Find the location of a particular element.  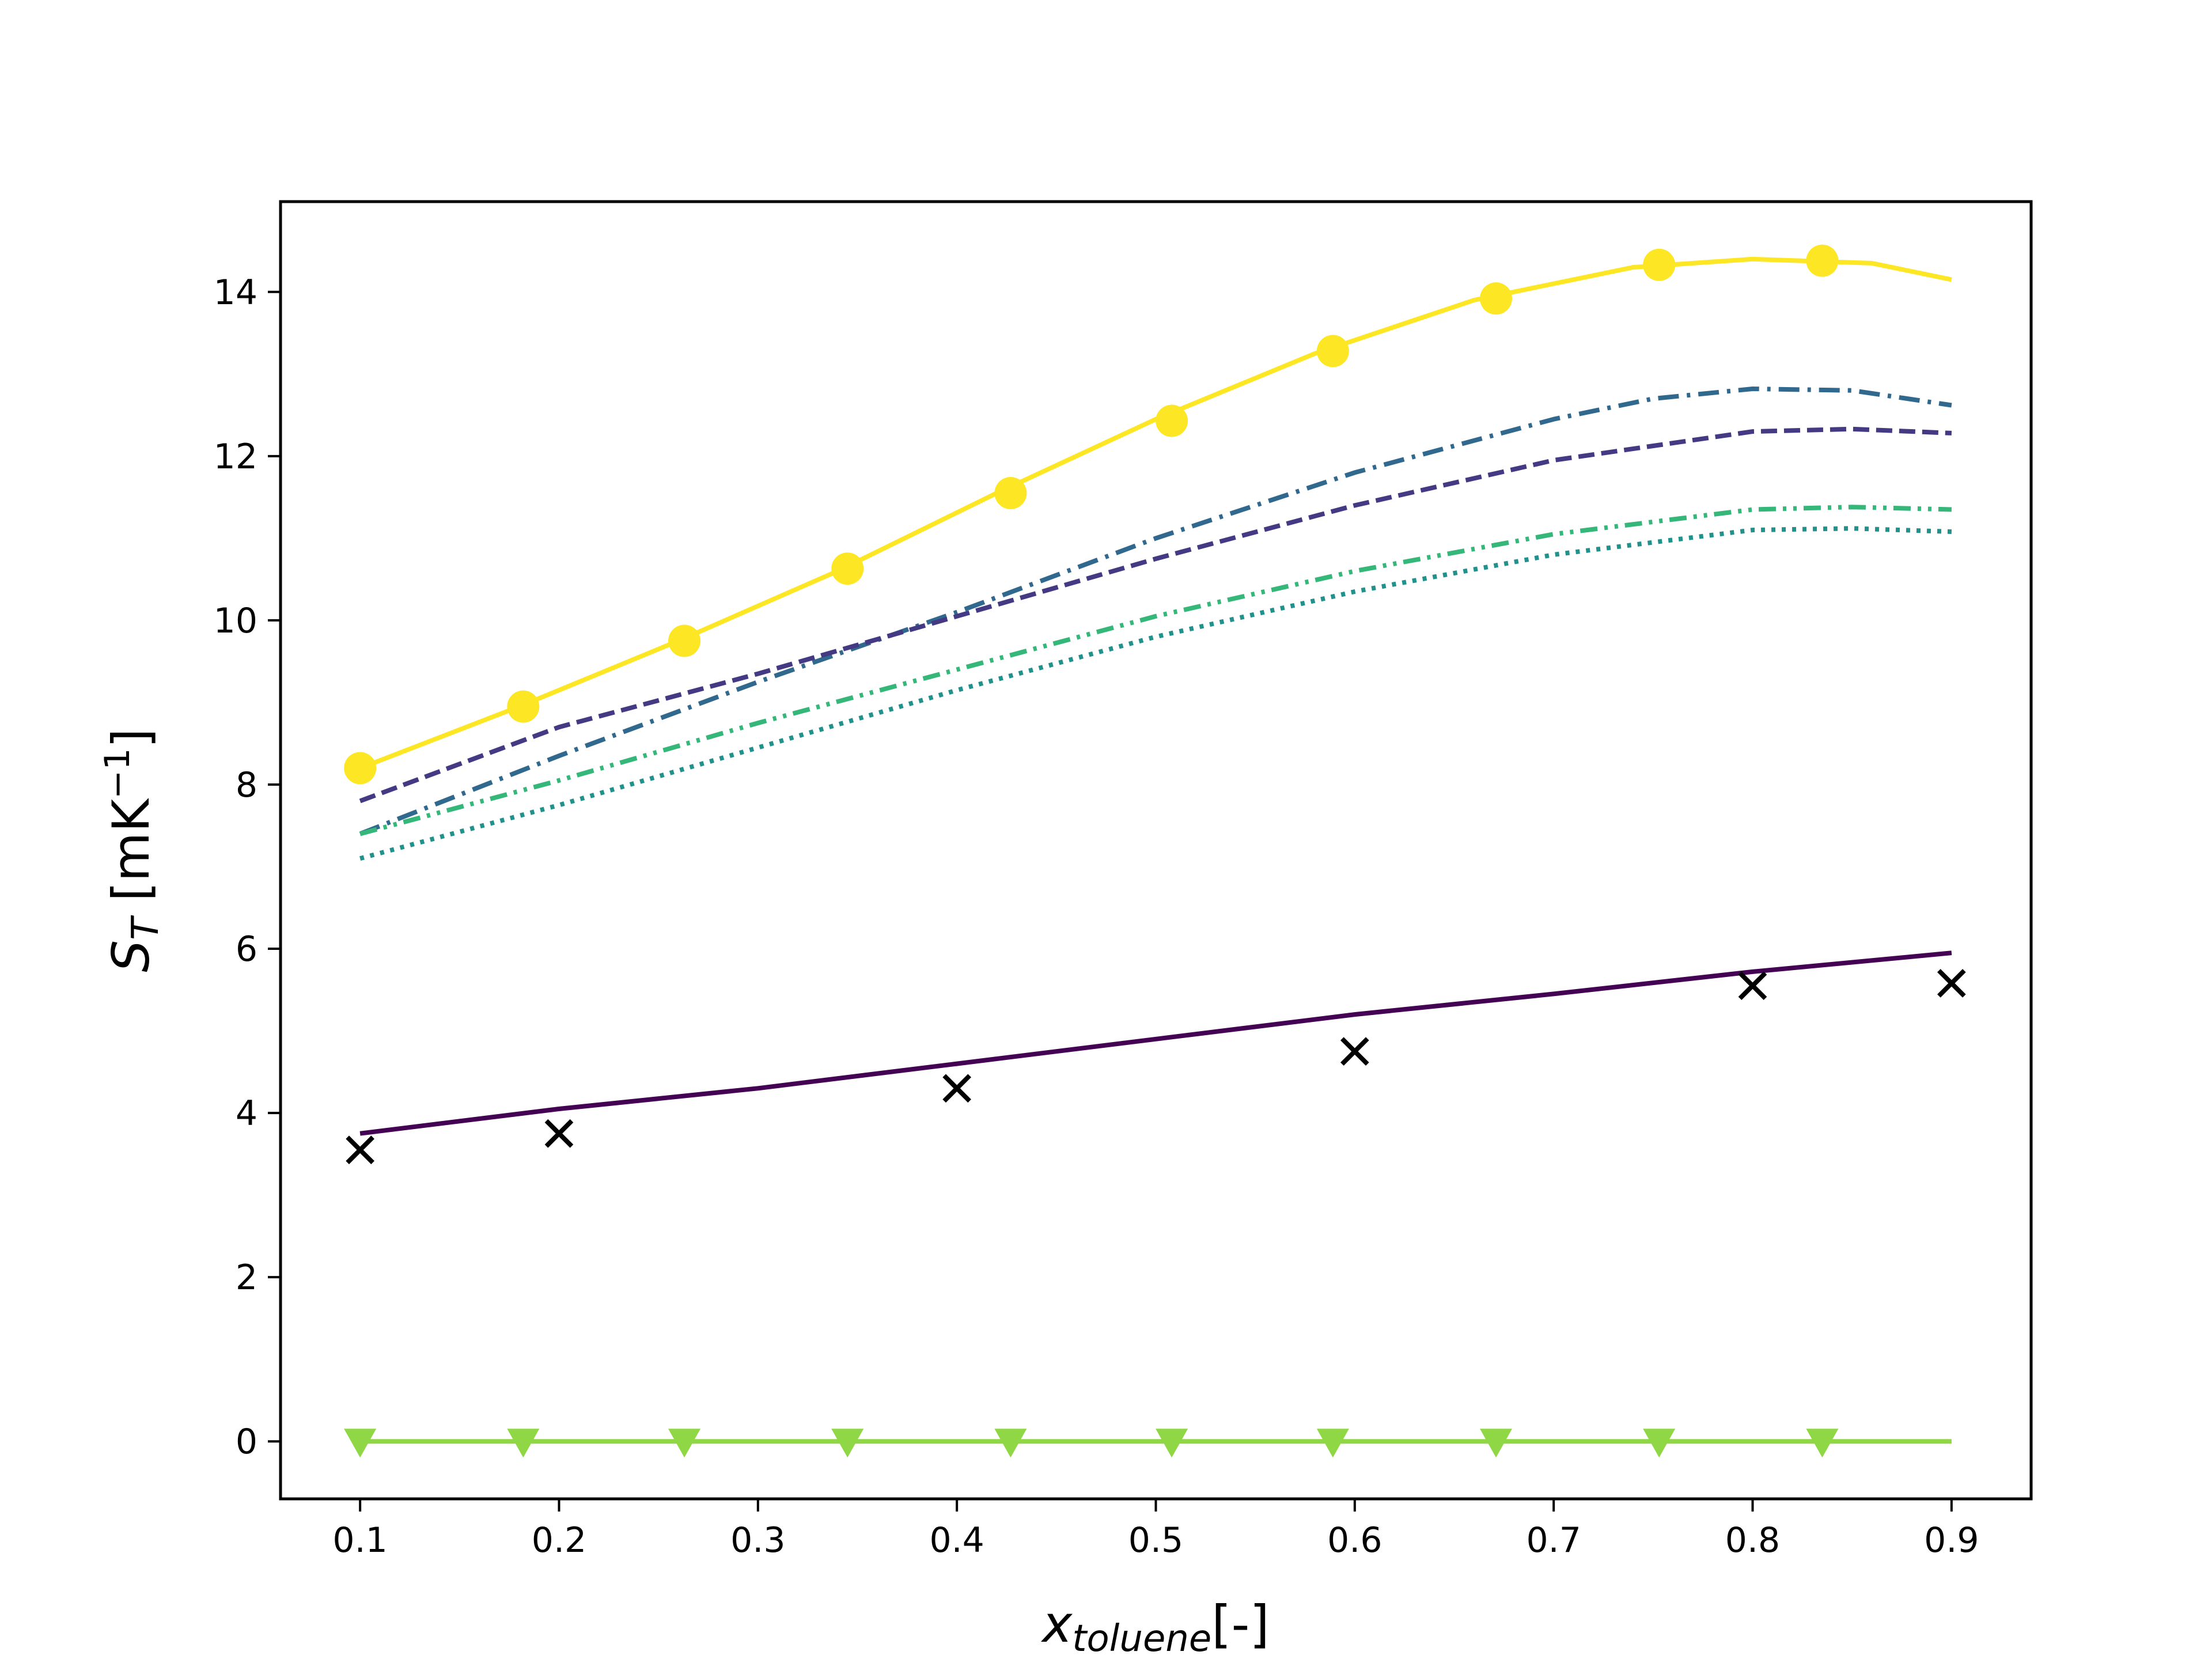

y-axis-label-unit: [mK is located at coordinates (131, 858).